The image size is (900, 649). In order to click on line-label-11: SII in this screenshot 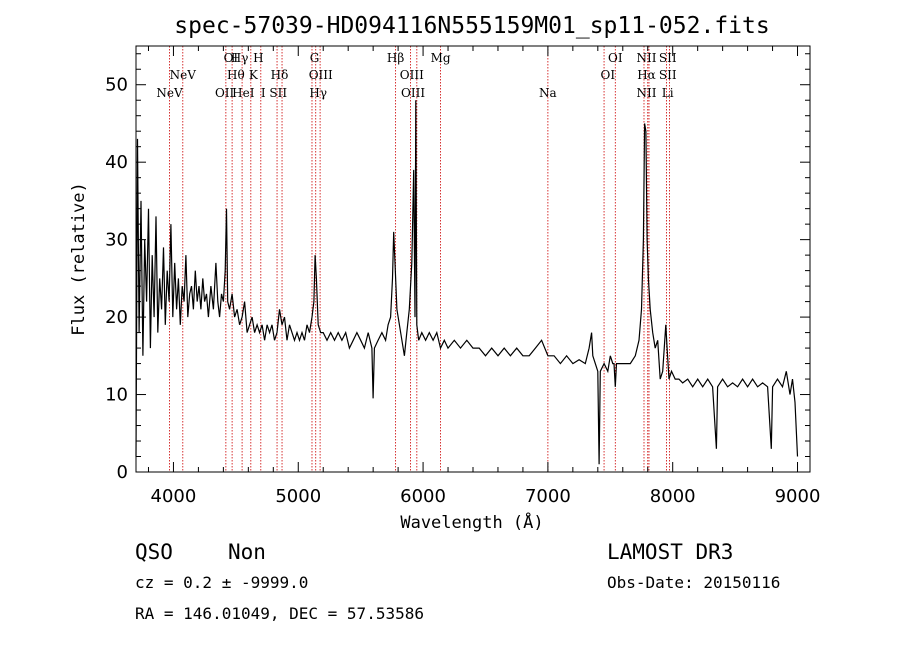, I will do `click(278, 93)`.